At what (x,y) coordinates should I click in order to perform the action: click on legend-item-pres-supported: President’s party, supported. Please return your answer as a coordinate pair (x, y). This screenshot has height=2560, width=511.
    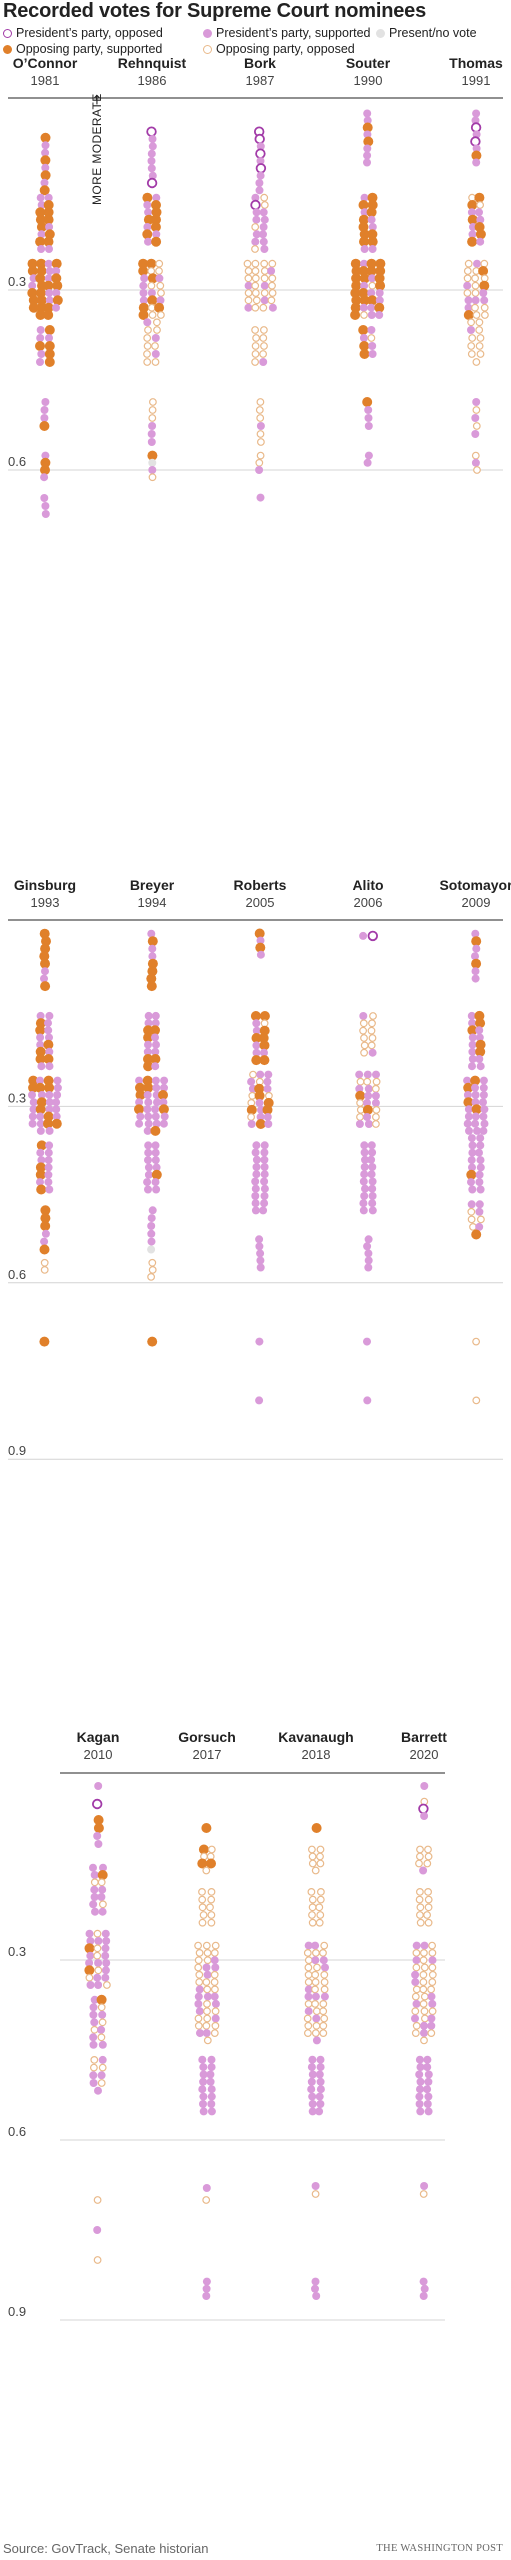
    Looking at the image, I should click on (287, 33).